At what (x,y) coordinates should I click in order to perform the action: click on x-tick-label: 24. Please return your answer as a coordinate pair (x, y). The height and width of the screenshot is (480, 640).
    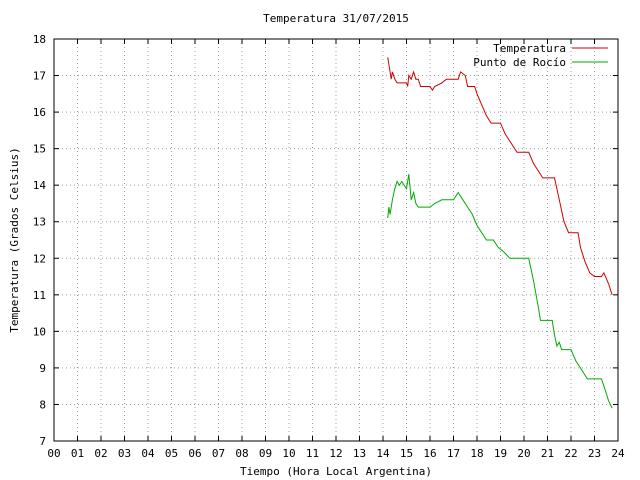
    Looking at the image, I should click on (618, 453).